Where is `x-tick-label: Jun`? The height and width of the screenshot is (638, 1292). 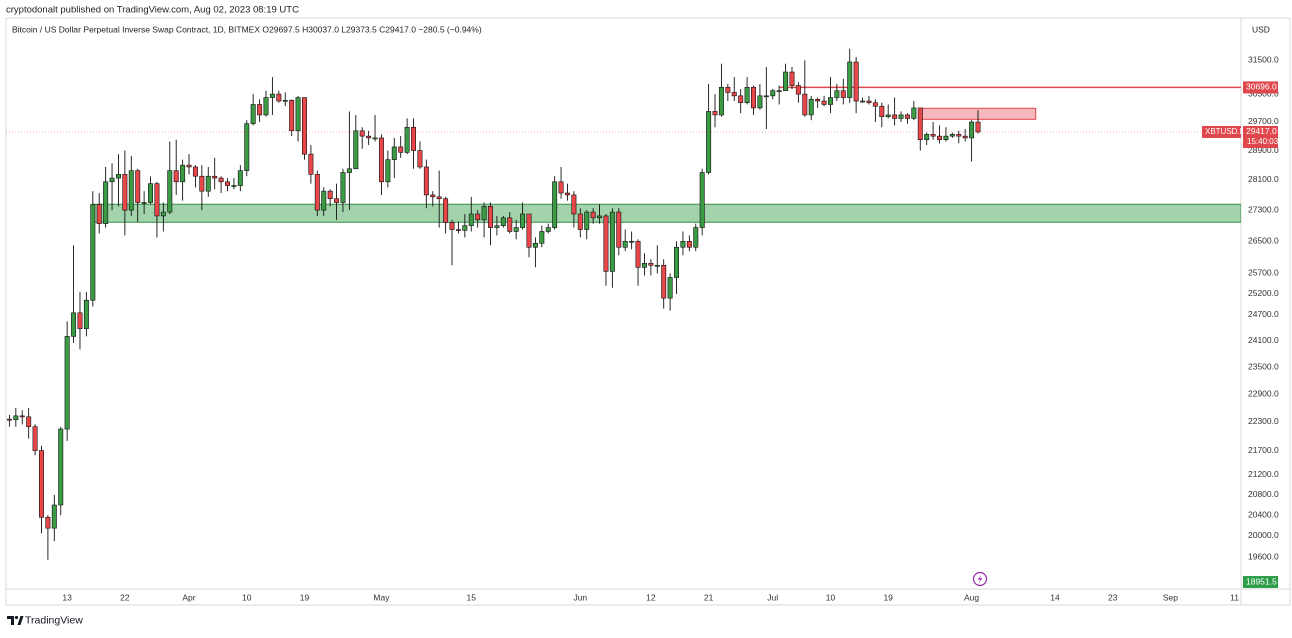 x-tick-label: Jun is located at coordinates (580, 597).